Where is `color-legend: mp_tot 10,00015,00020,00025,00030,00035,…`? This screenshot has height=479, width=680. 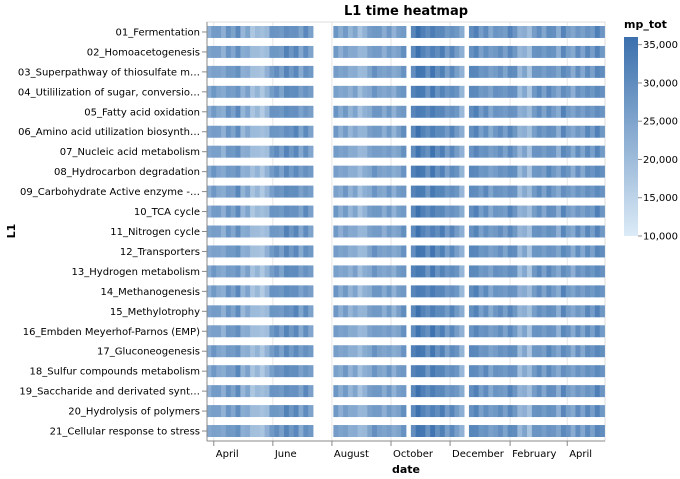 color-legend: mp_tot 10,00015,00020,00025,00030,00035,… is located at coordinates (651, 130).